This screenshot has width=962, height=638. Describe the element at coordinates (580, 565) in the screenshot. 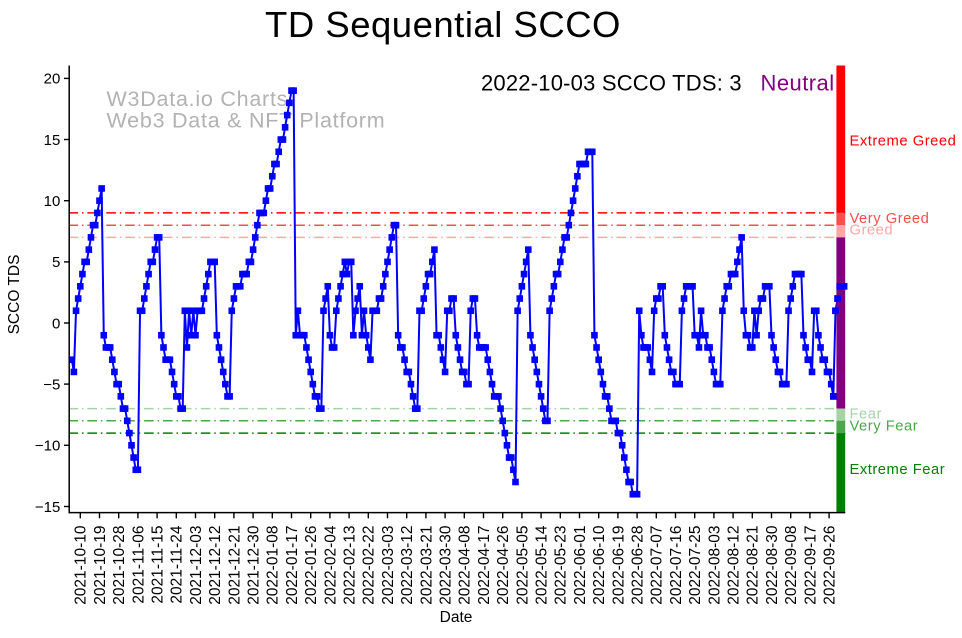

I see `svg-text: 2022-06-01` at that location.